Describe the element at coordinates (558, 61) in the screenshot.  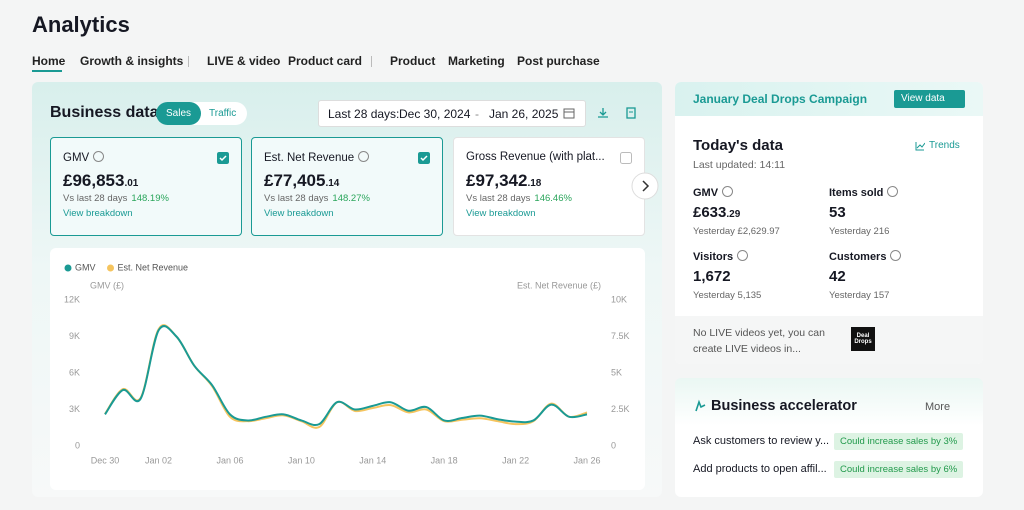
I see `tab: Post purchase` at that location.